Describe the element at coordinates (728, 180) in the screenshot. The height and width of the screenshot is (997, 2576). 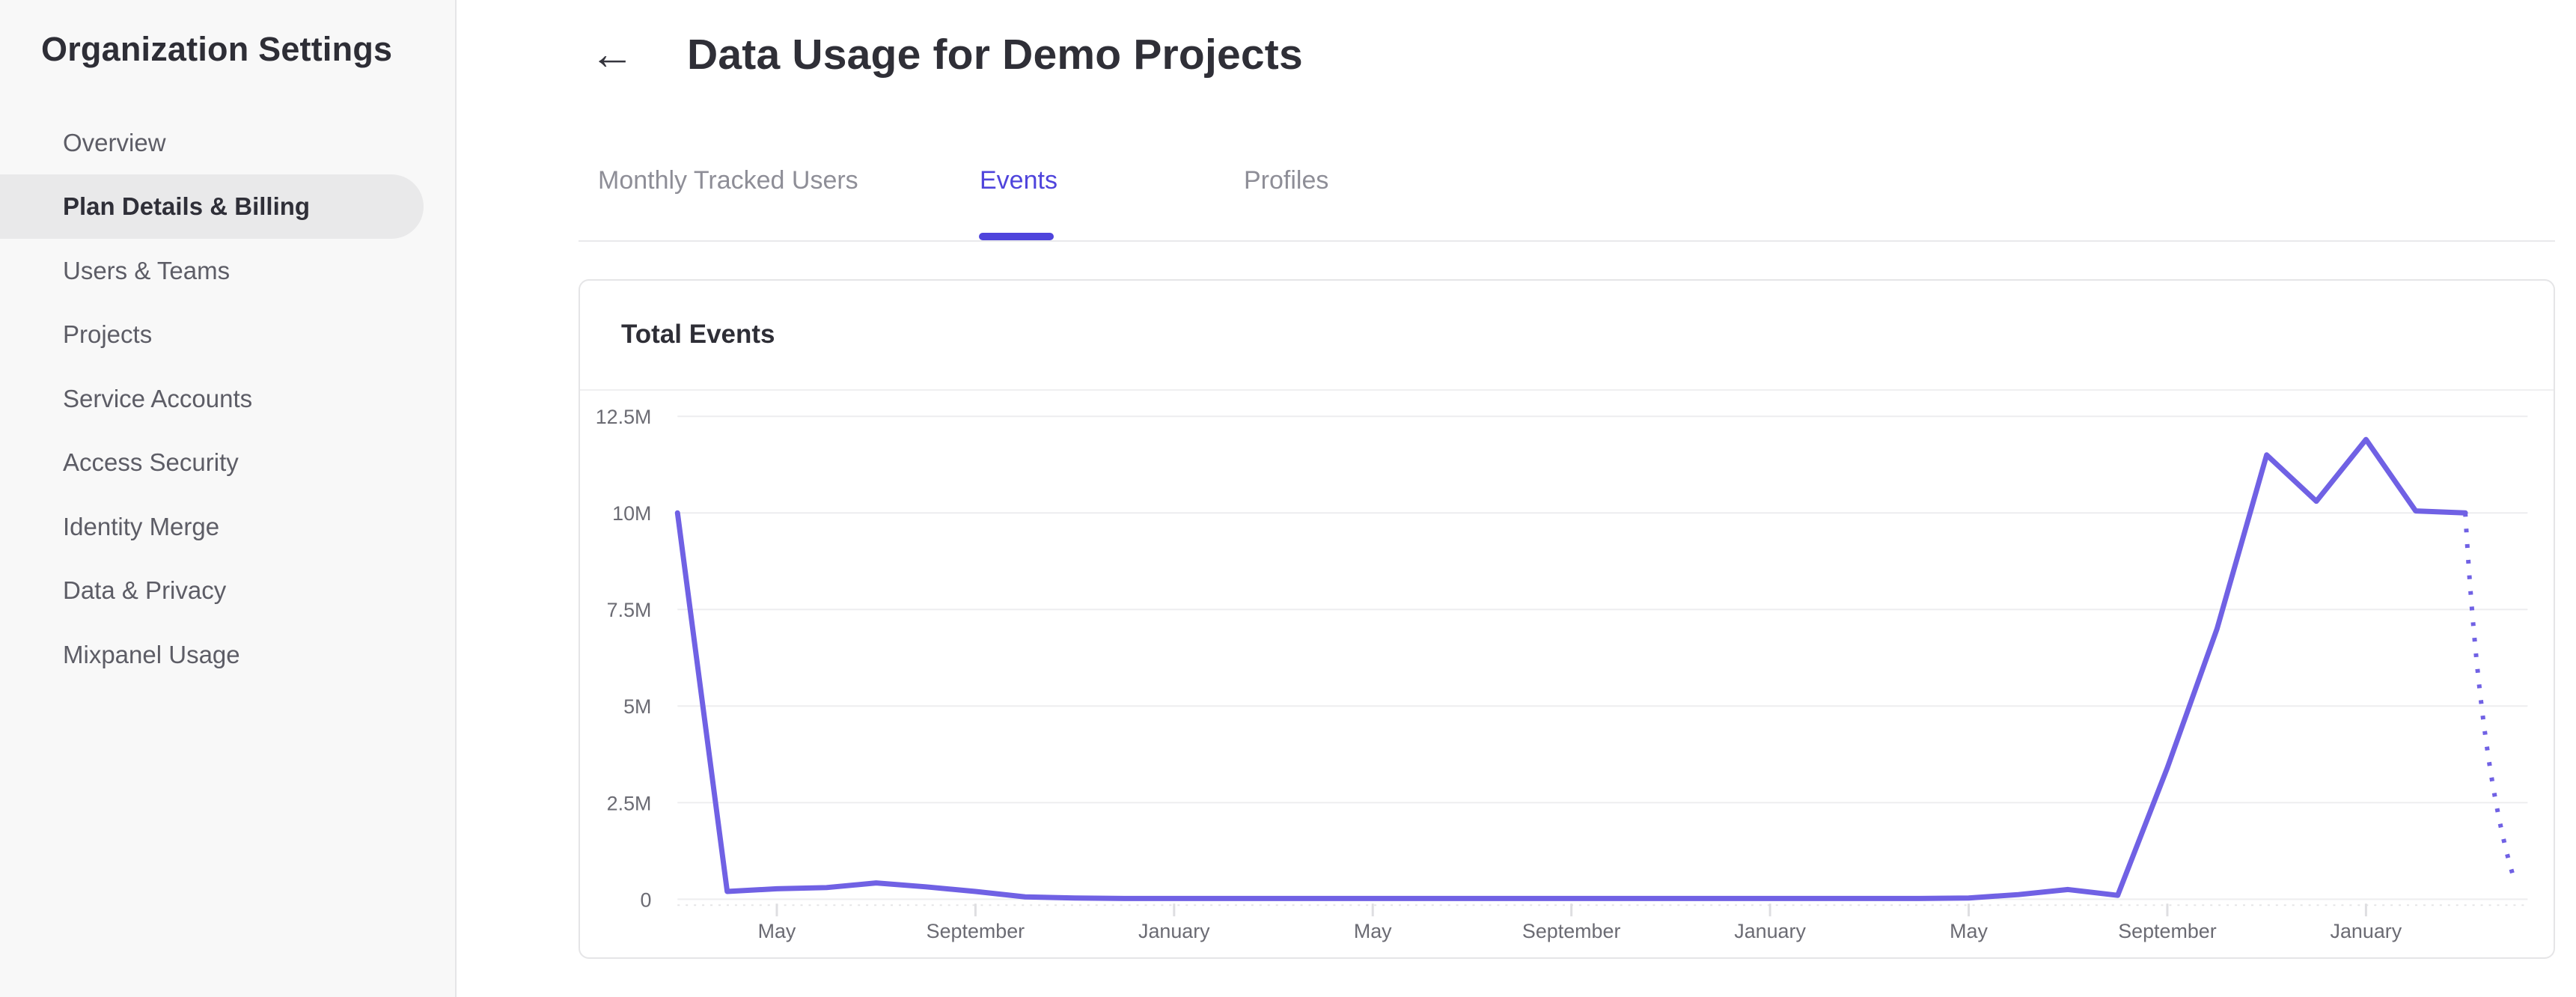
I see `tab-monthly-tracked-users: Monthly Tracked Users` at that location.